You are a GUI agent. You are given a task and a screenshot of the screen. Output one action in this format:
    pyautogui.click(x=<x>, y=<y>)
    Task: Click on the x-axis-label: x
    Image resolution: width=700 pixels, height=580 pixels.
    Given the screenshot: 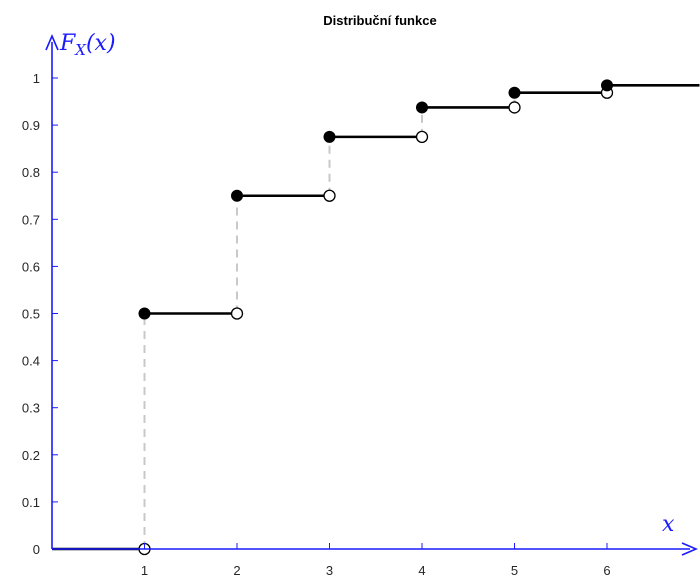 What is the action you would take?
    pyautogui.click(x=668, y=524)
    